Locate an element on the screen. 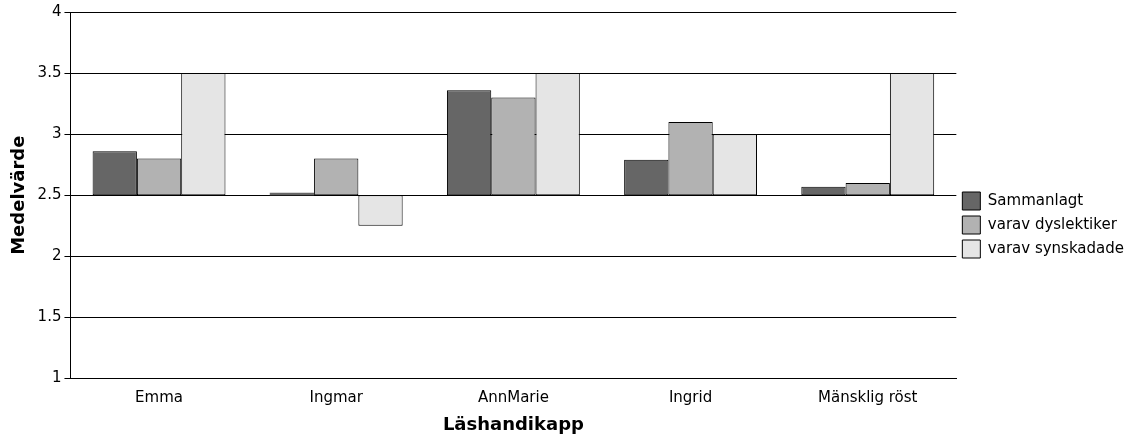 The height and width of the screenshot is (445, 1144). x-axis-title: Läshandikapp is located at coordinates (513, 423).